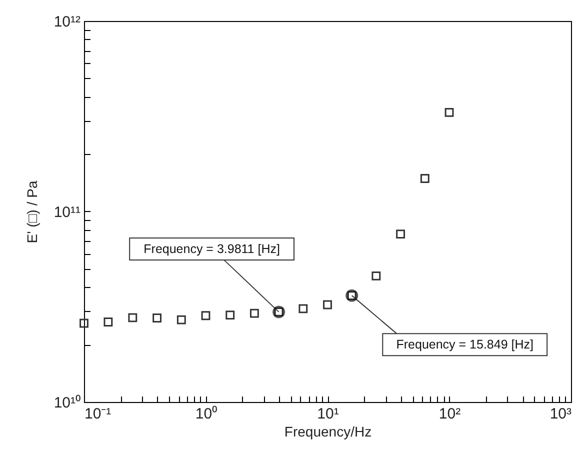  Describe the element at coordinates (67, 22) in the screenshot. I see `y-tick-label: 10¹²` at that location.